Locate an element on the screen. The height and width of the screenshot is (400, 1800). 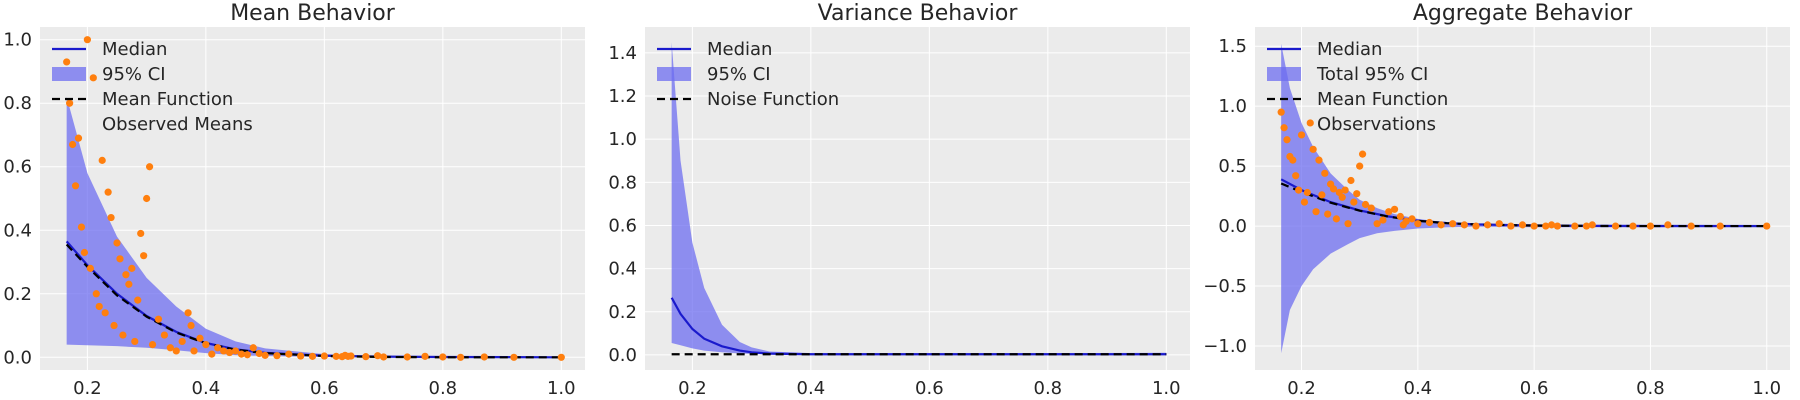
chart-title: Aggregate Behavior is located at coordinates (1523, 13).